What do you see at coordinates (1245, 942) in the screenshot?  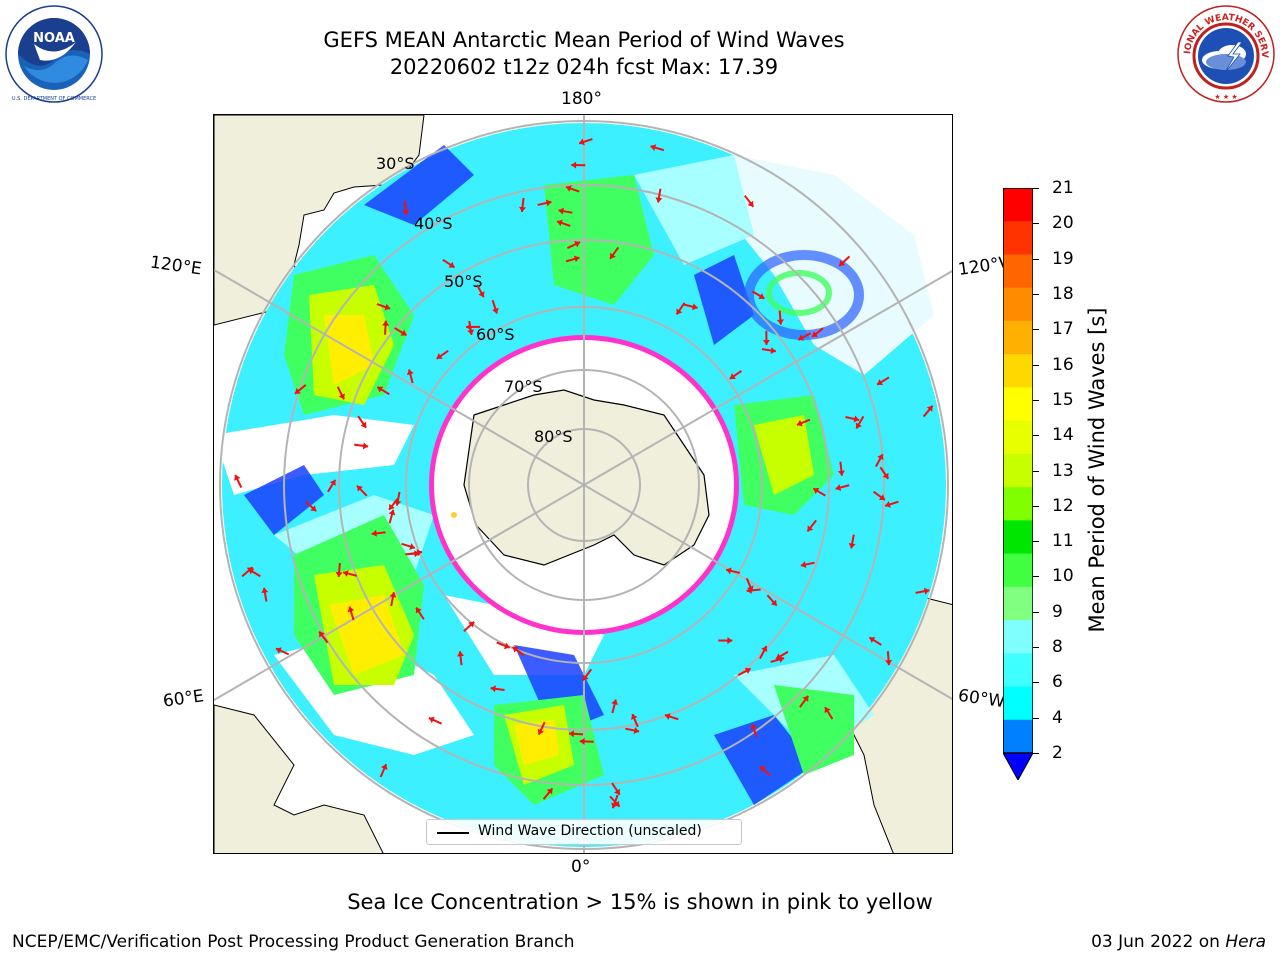 I see `run-machine: Hera` at bounding box center [1245, 942].